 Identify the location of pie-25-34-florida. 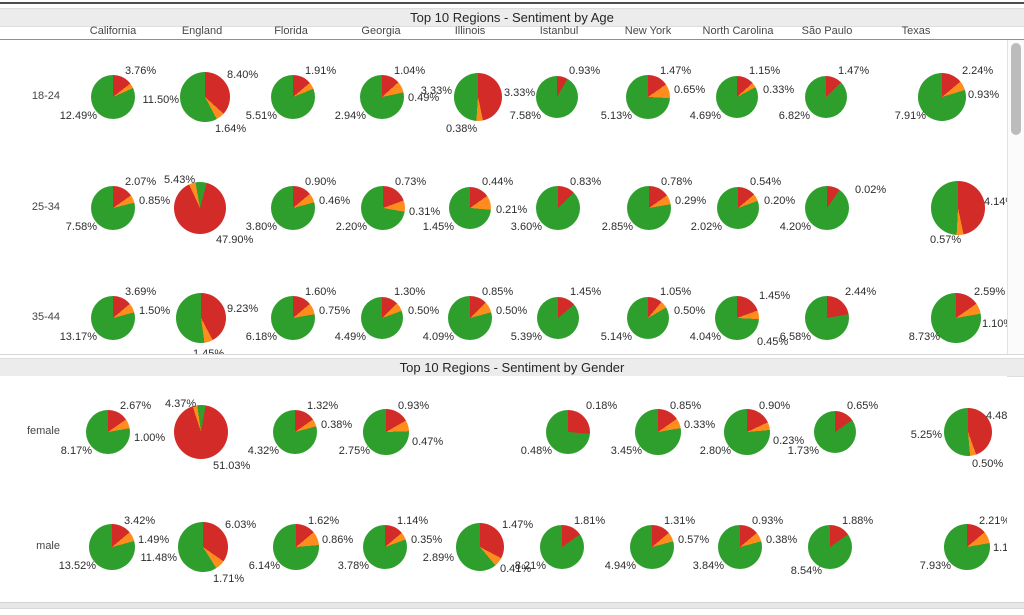
(293, 208).